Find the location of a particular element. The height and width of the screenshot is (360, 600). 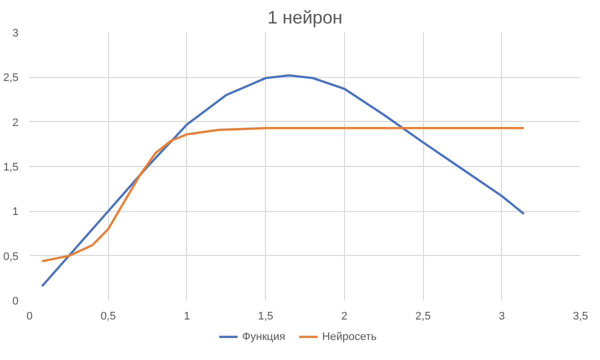

y-tick-label: 2,5 is located at coordinates (11, 78).